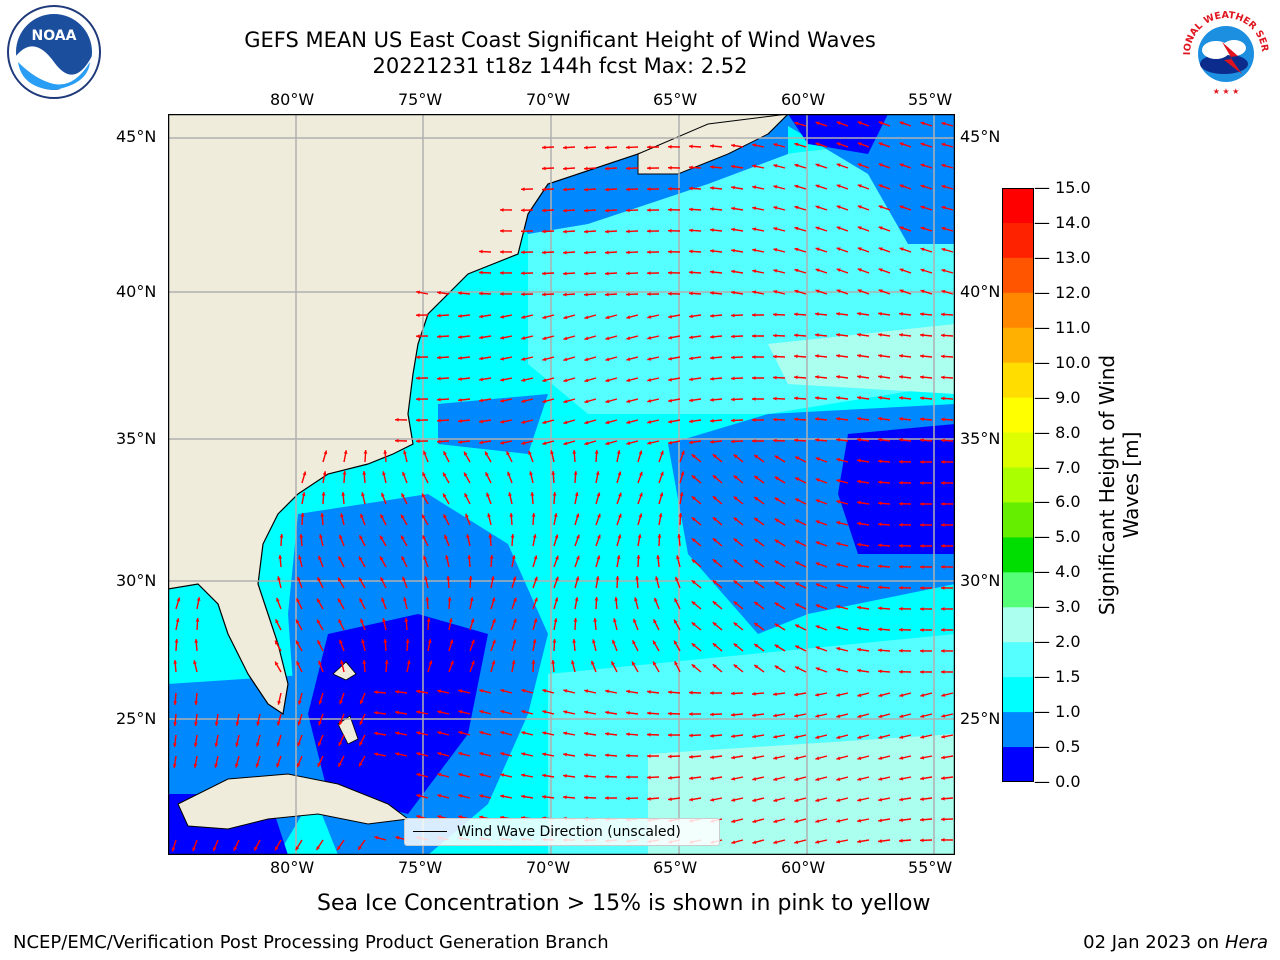 This screenshot has width=1280, height=960. I want to click on colorbar-tick-label: — 3.0, so click(1057, 607).